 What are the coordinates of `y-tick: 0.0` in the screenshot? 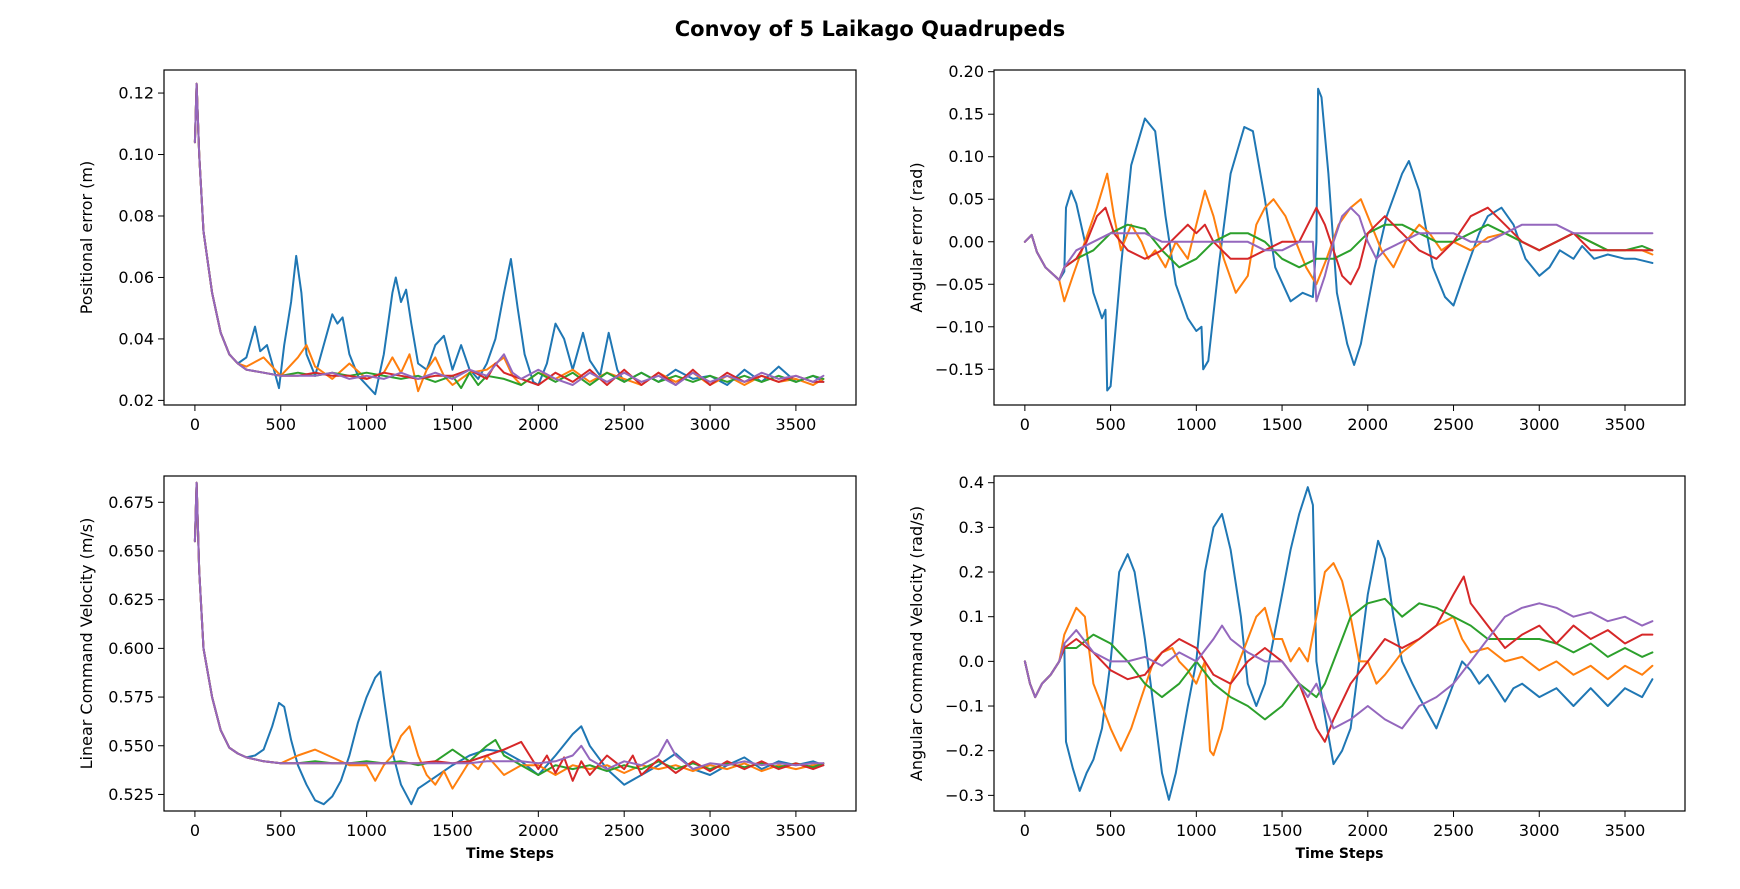 It's located at (976, 661).